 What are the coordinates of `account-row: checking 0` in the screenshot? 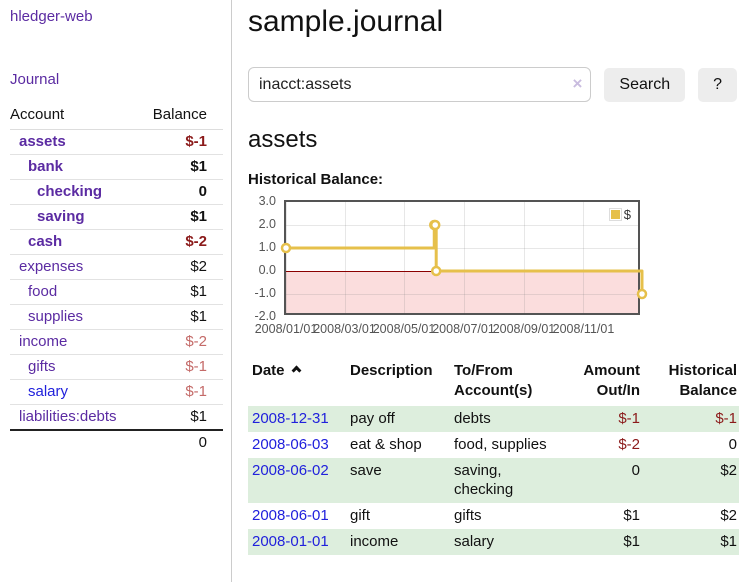 It's located at (116, 192).